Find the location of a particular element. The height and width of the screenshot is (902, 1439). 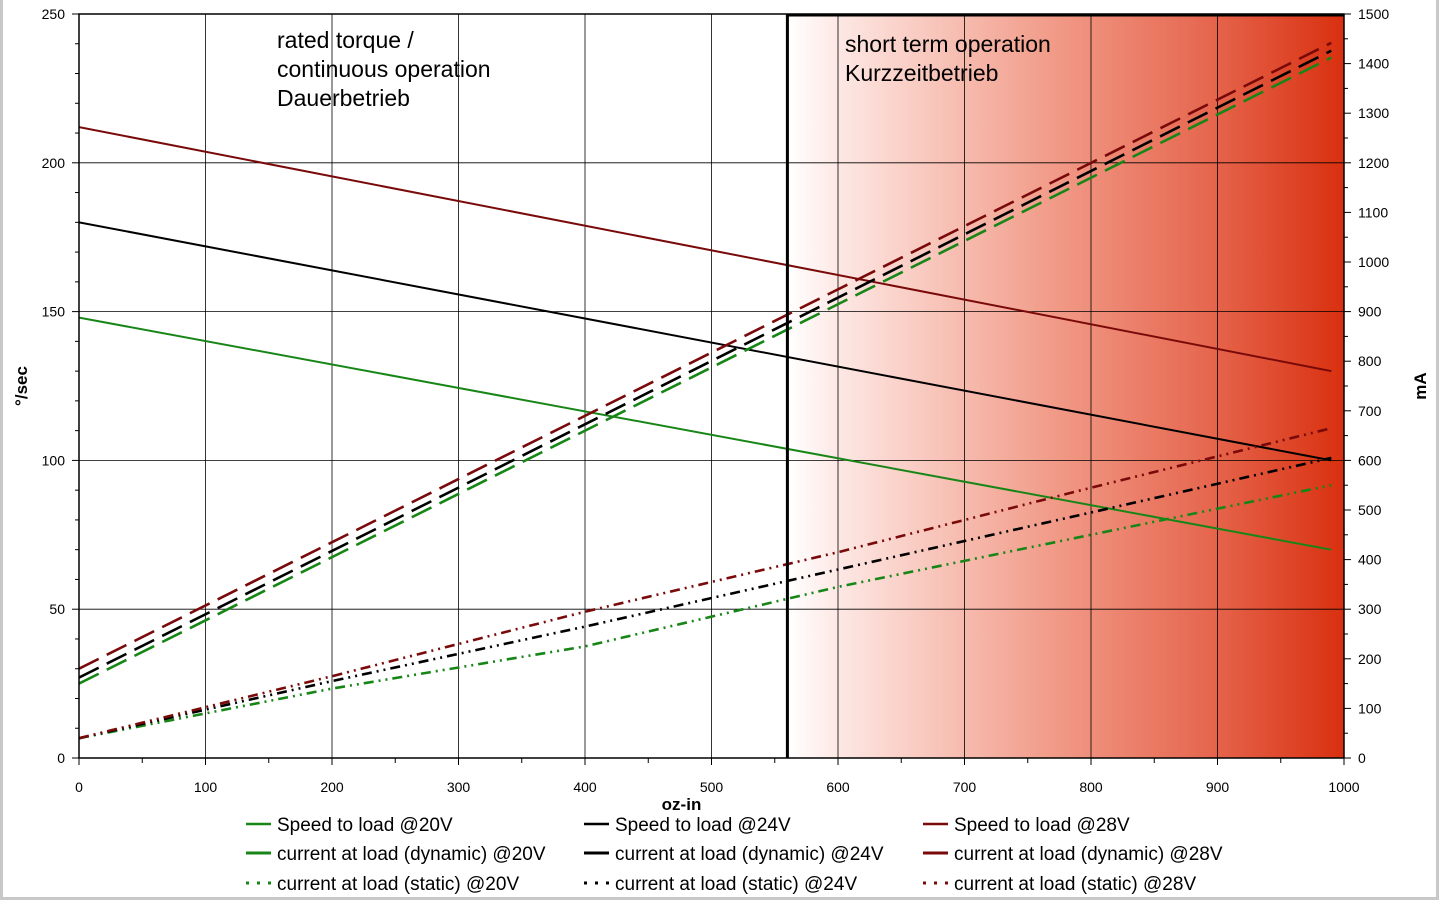

y2-tick-label: 1300 is located at coordinates (1373, 113).